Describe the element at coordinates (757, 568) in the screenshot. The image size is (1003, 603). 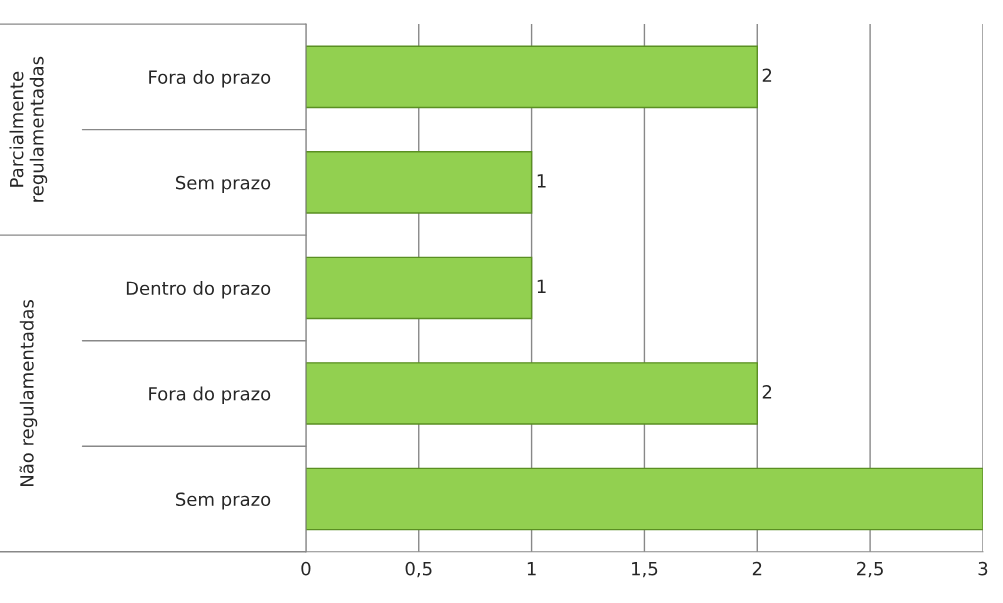
I see `x-tick-label: 2` at that location.